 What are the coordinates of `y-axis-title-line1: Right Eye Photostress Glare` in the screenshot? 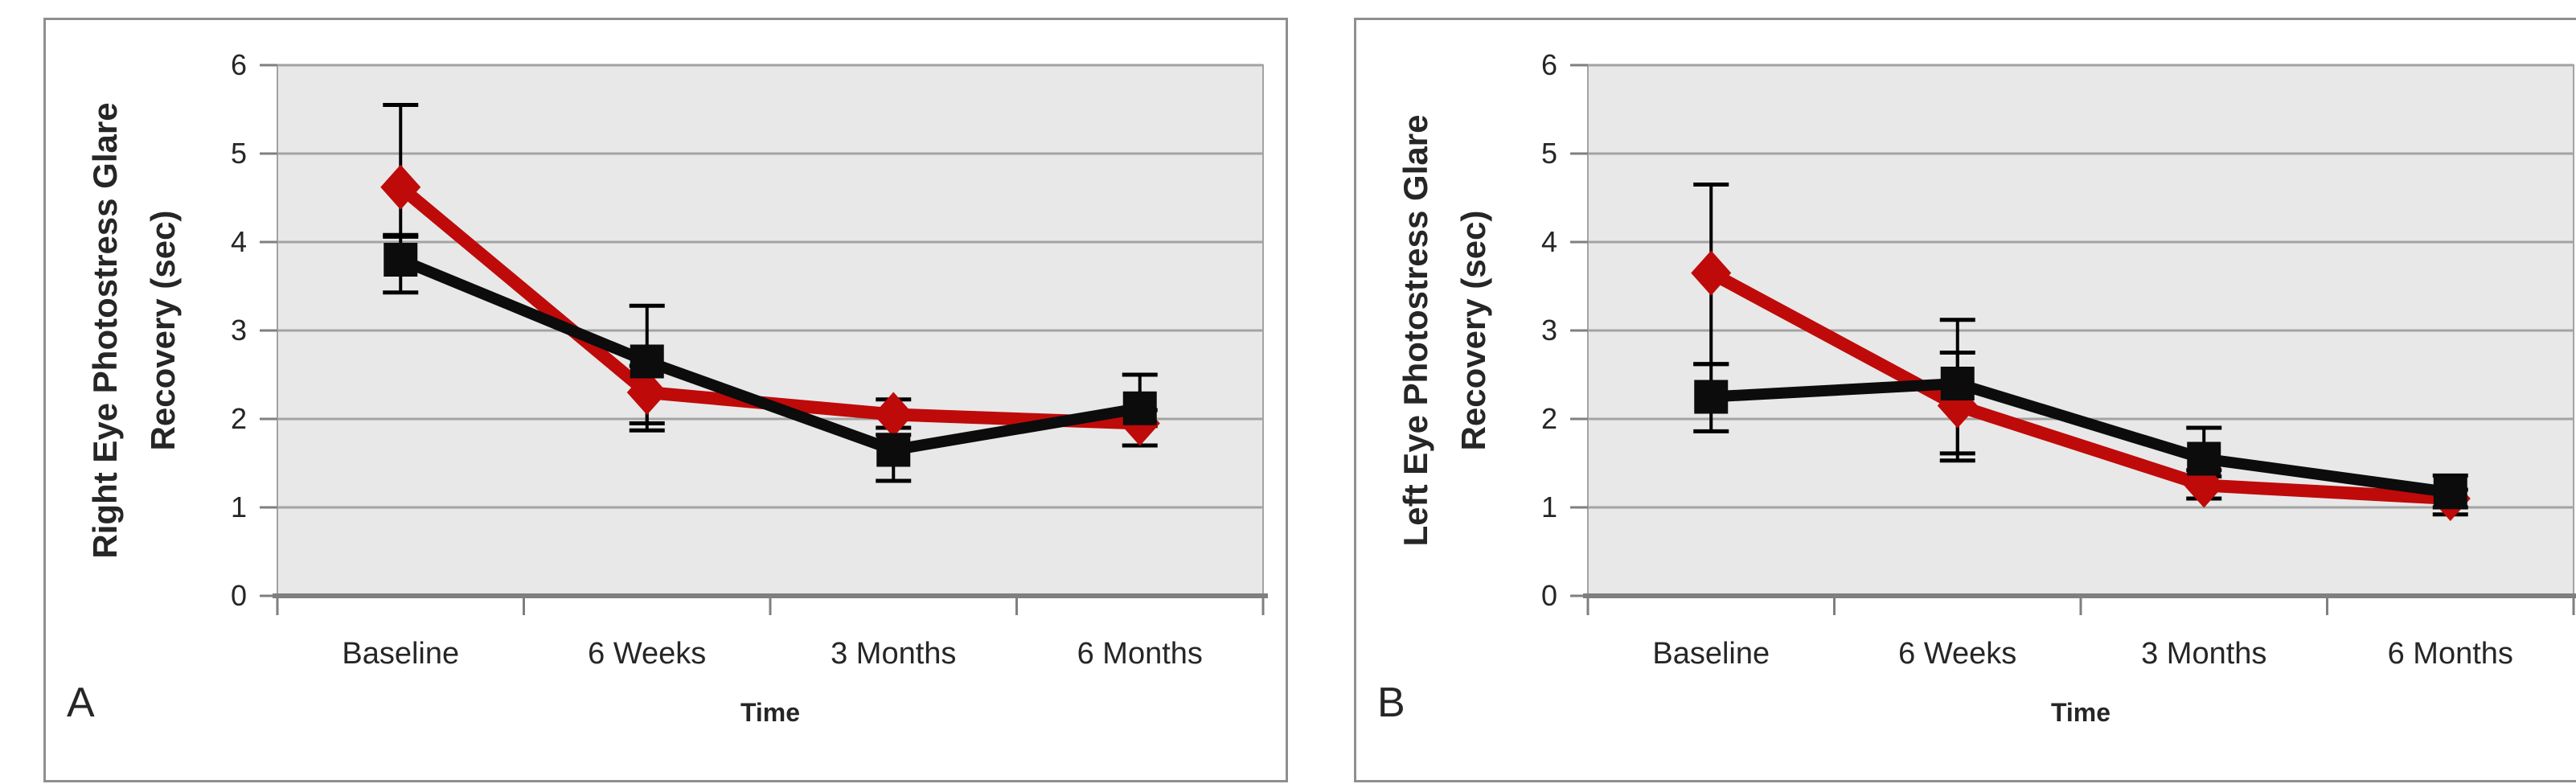 It's located at (105, 330).